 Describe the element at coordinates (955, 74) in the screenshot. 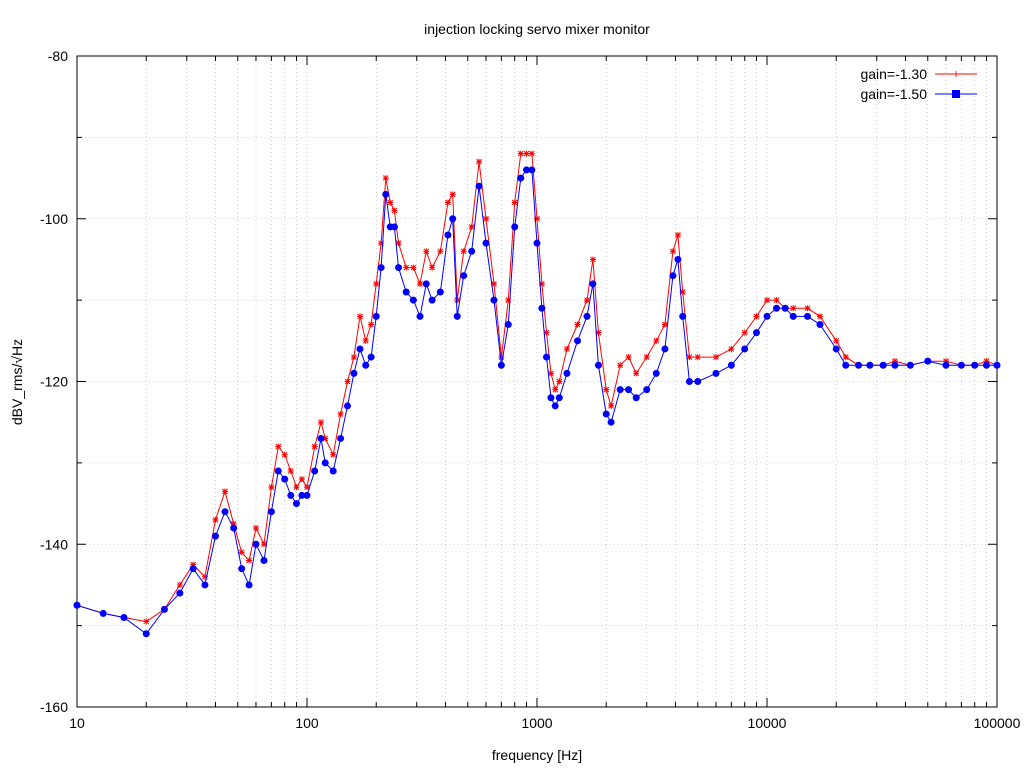

I see `legend-marker-plus: +` at that location.